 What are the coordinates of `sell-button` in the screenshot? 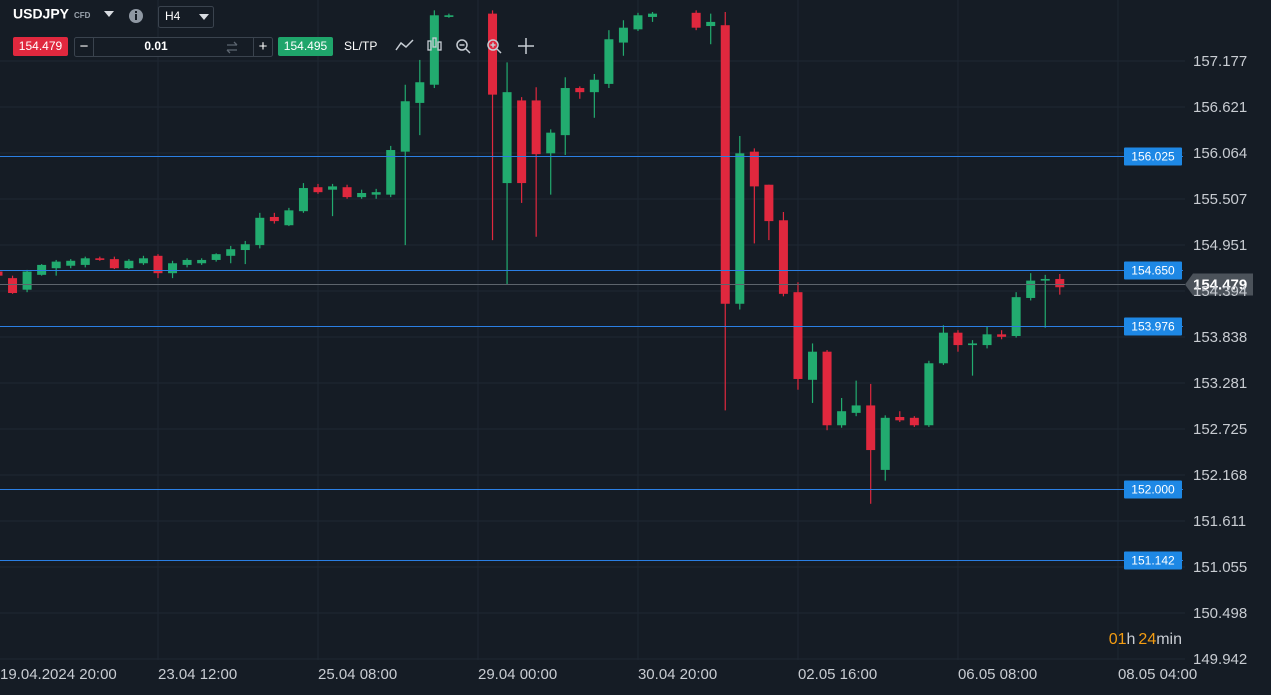 It's located at (40, 46).